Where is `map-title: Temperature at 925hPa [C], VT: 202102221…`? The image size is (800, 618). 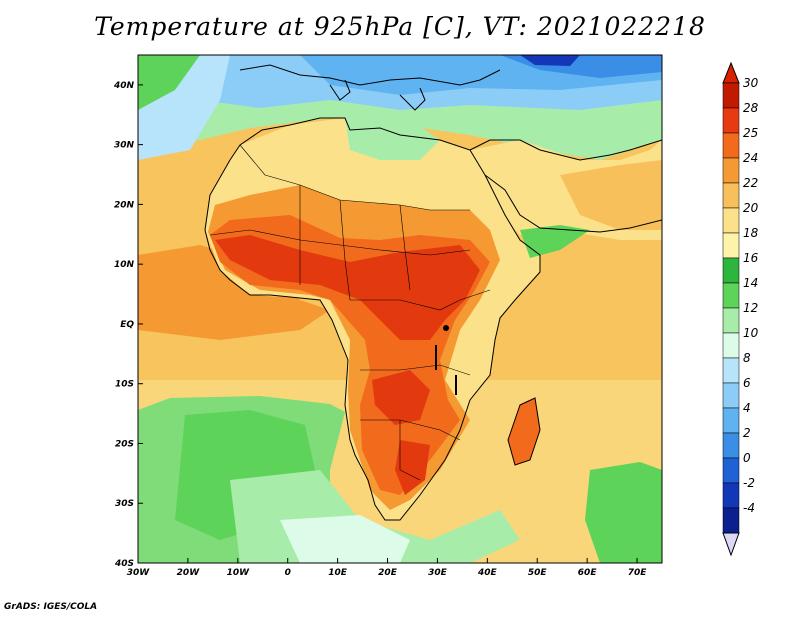 map-title: Temperature at 925hPa [C], VT: 202102221… is located at coordinates (400, 26).